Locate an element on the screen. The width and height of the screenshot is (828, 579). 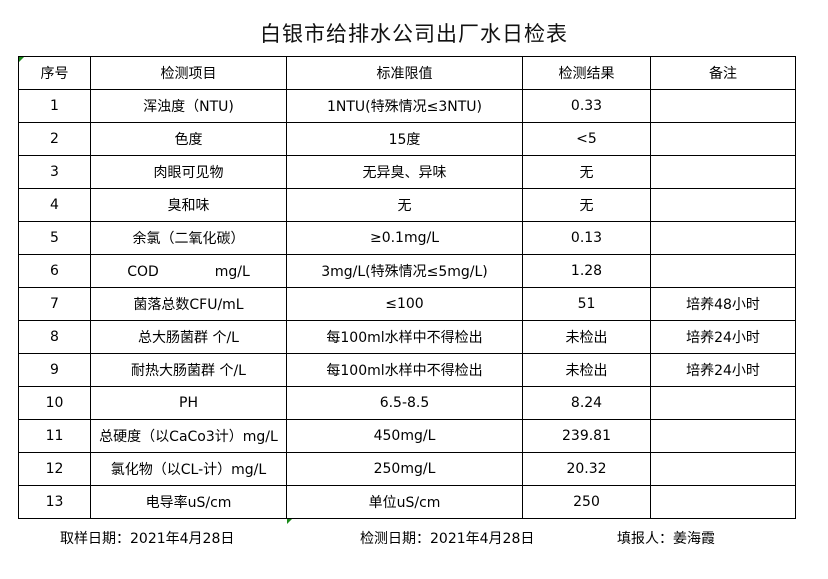
cell-result: 0.33 is located at coordinates (586, 106).